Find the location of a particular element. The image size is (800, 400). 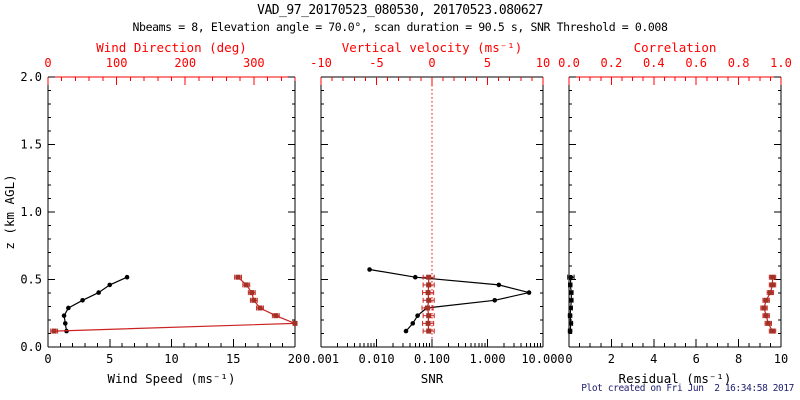

top-tick-label: 0.0 is located at coordinates (569, 63).